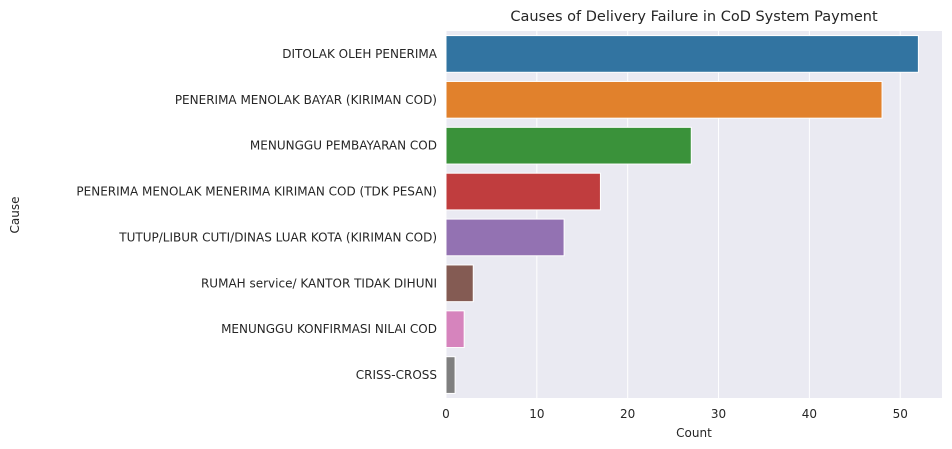 This screenshot has width=952, height=449. What do you see at coordinates (675, 414) in the screenshot?
I see `x-tick-labels: 0 10 20 30 40 50` at bounding box center [675, 414].